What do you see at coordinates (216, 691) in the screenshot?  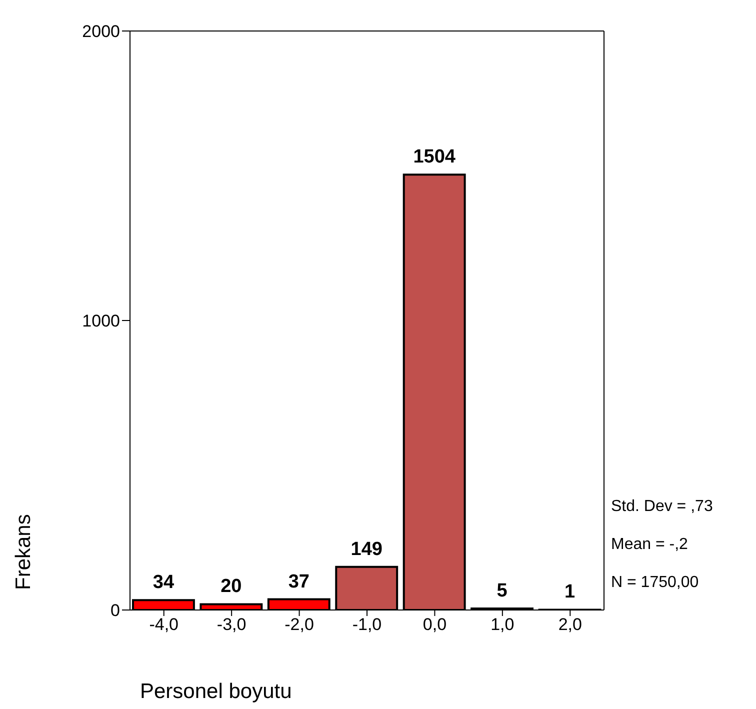 I see `x-axis-title: Personel boyutu` at bounding box center [216, 691].